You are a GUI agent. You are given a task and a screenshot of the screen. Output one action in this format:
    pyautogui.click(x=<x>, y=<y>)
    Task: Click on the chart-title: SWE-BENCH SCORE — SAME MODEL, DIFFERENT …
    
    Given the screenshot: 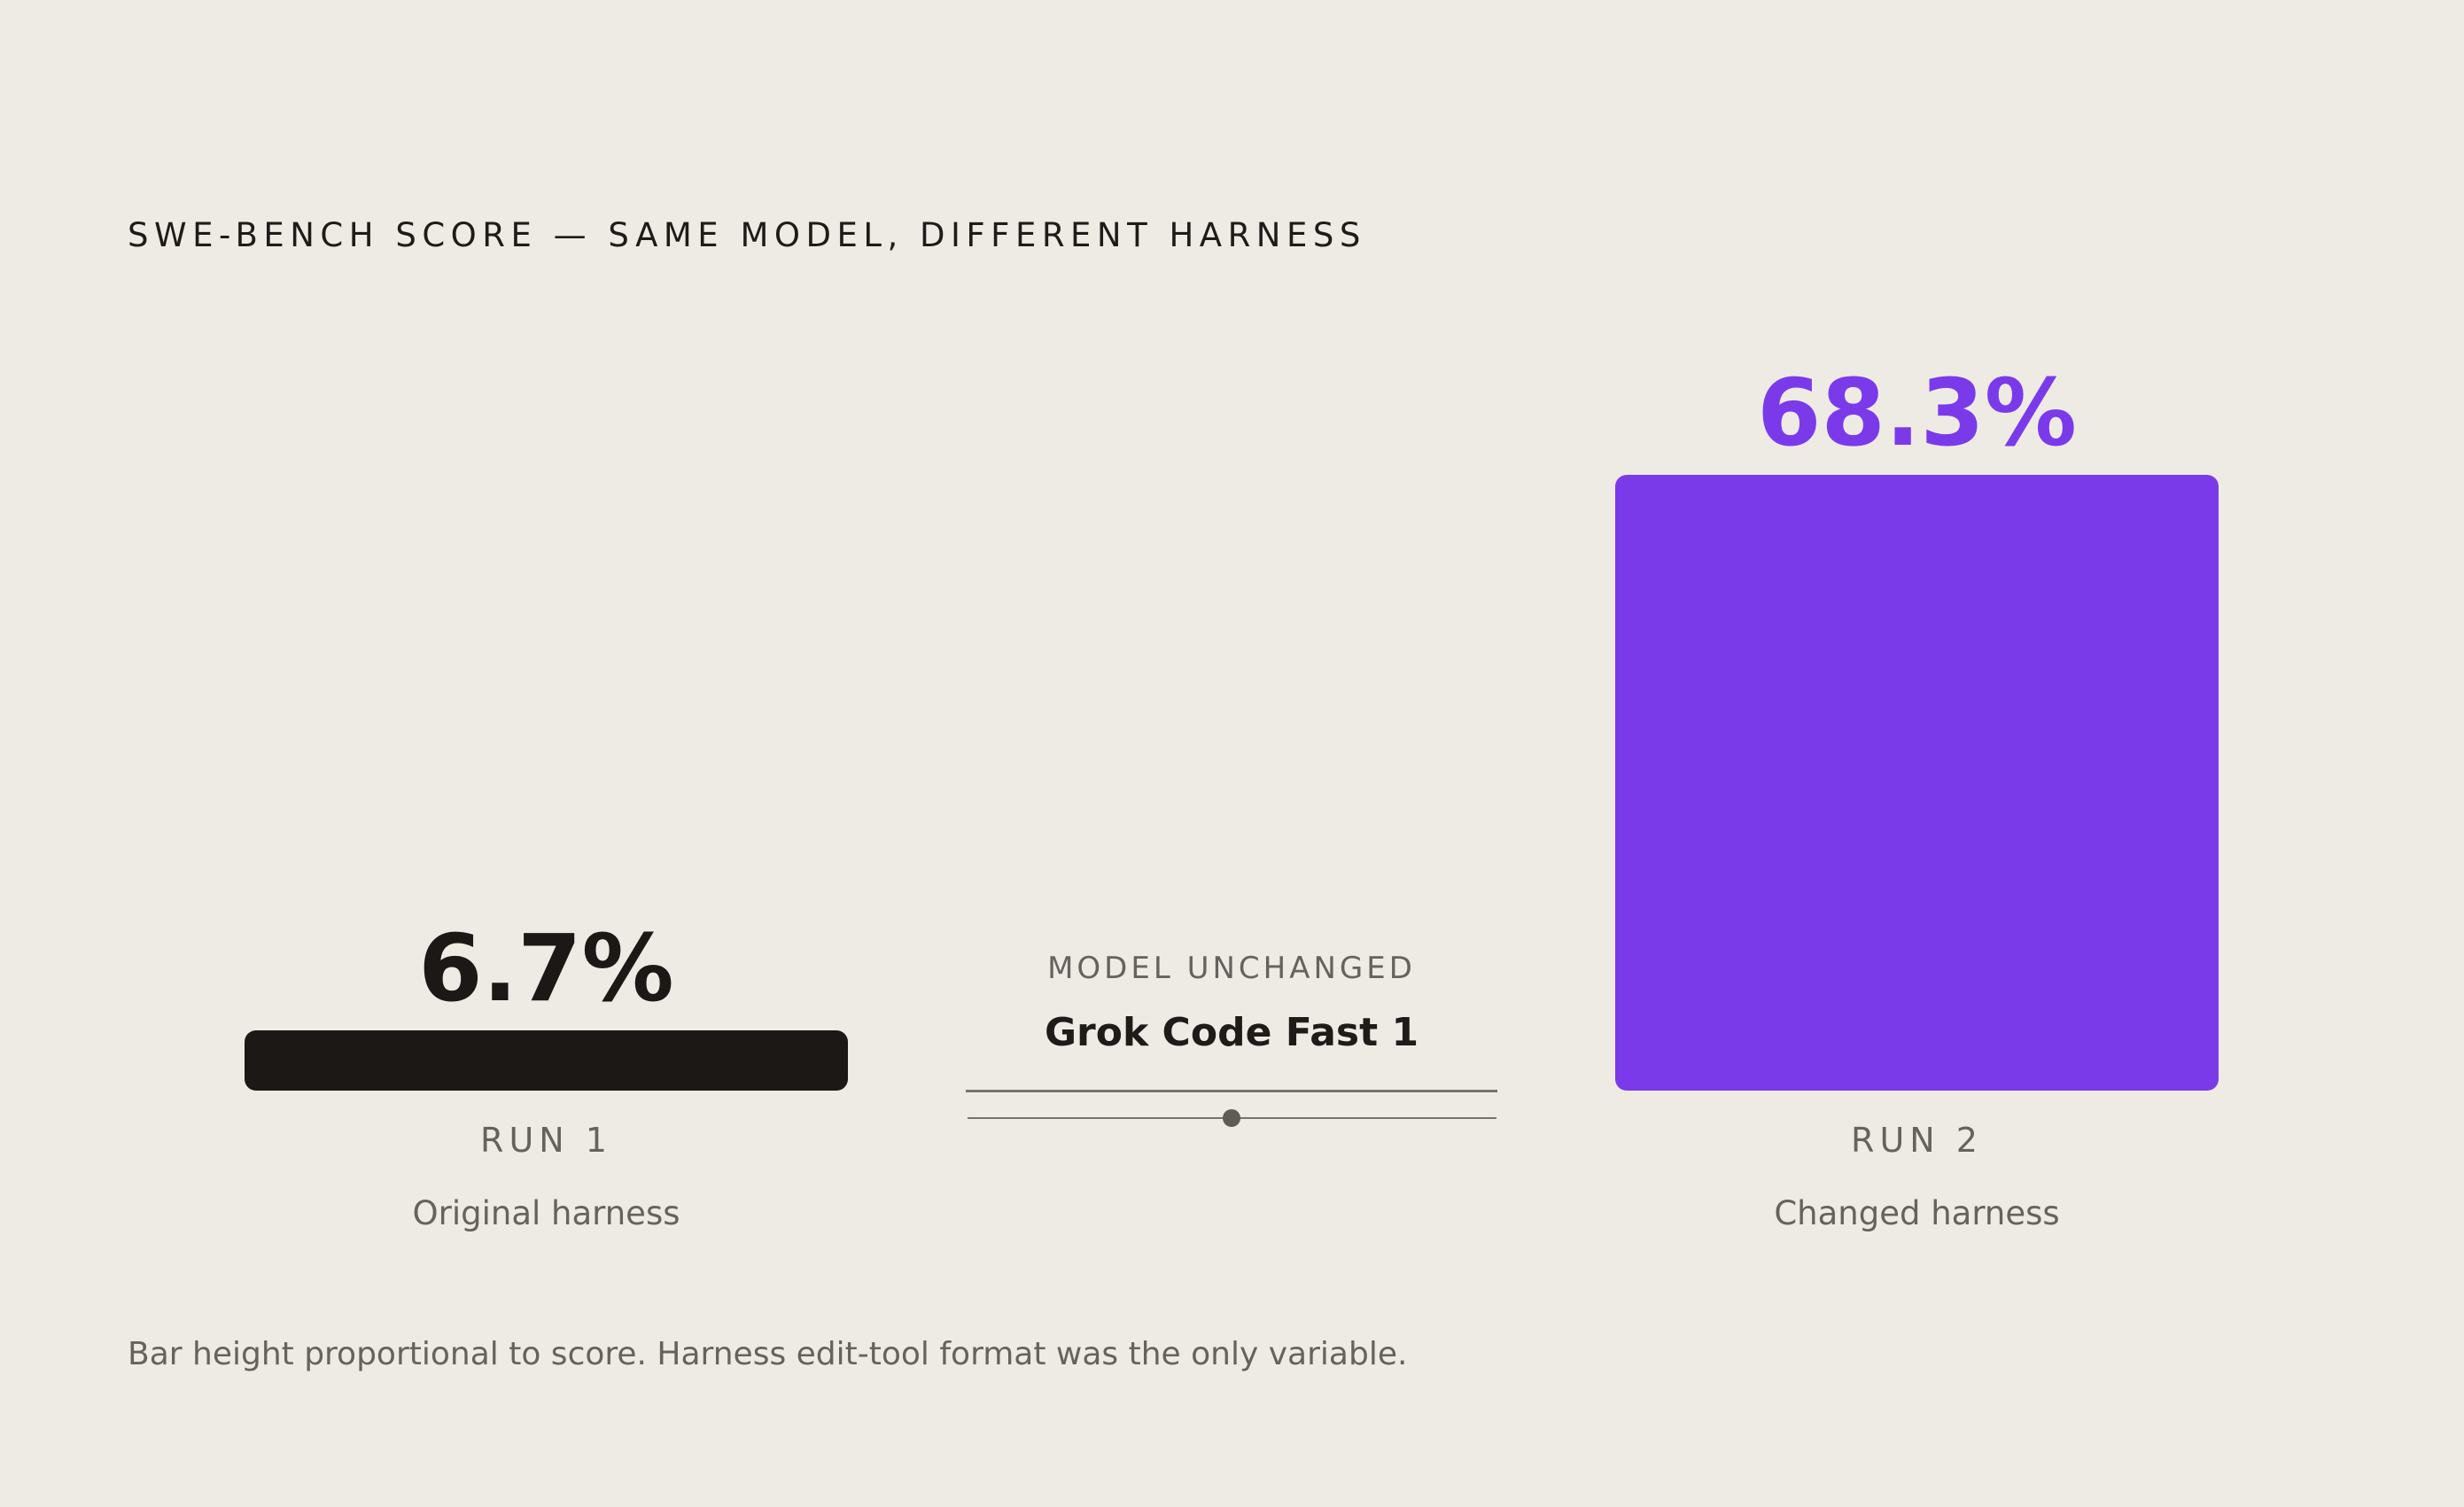 What is the action you would take?
    pyautogui.click(x=747, y=235)
    